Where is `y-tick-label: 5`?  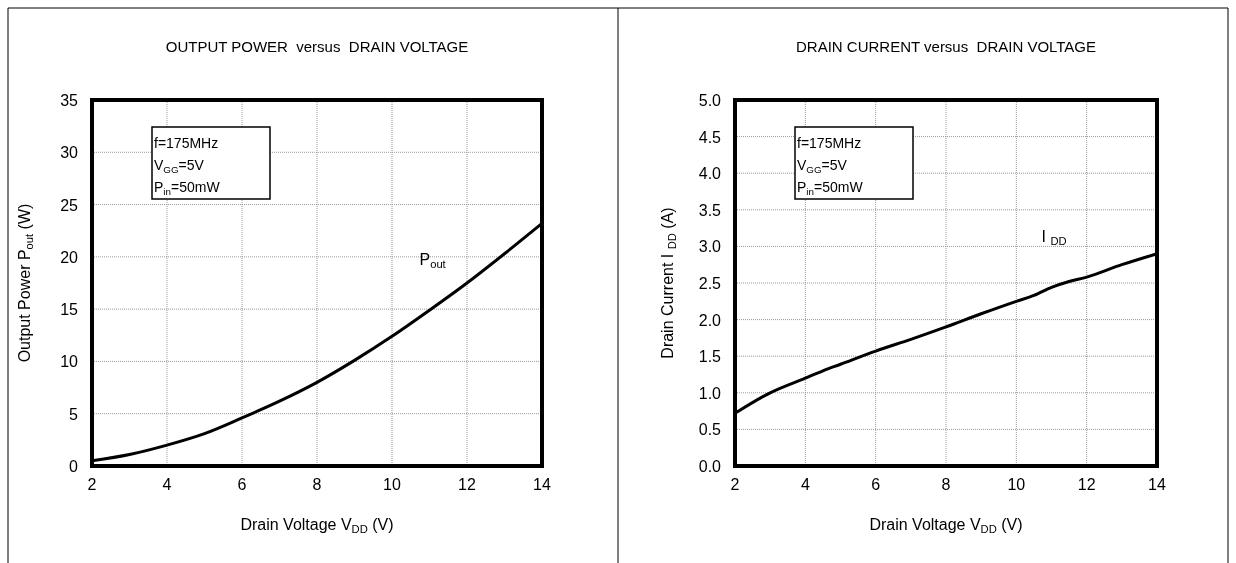
y-tick-label: 5 is located at coordinates (74, 414).